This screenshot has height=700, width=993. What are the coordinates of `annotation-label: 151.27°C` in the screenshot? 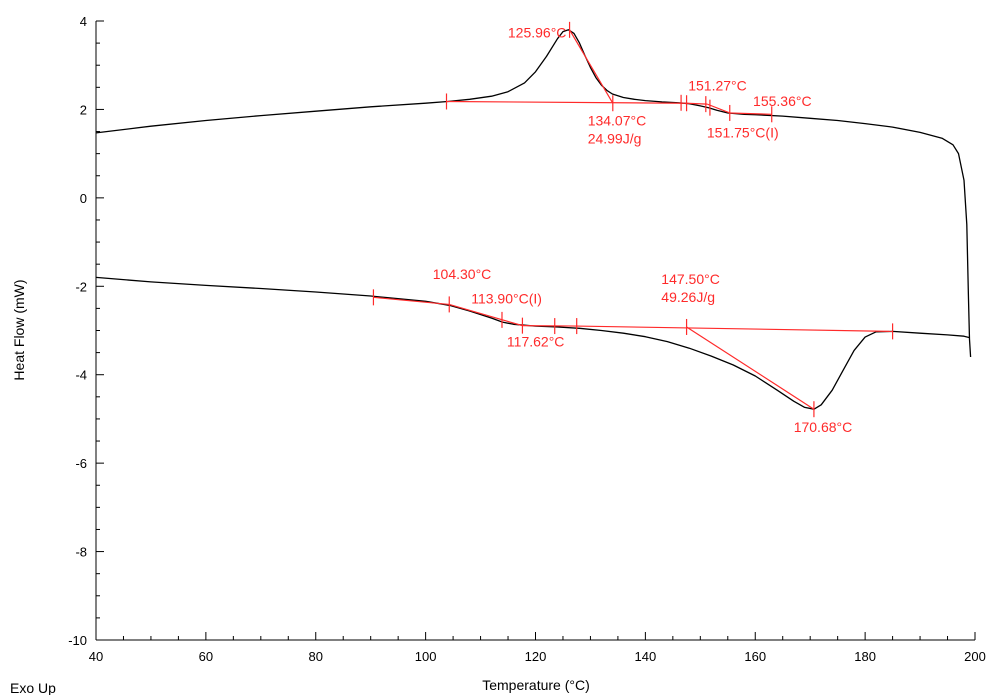 It's located at (717, 85).